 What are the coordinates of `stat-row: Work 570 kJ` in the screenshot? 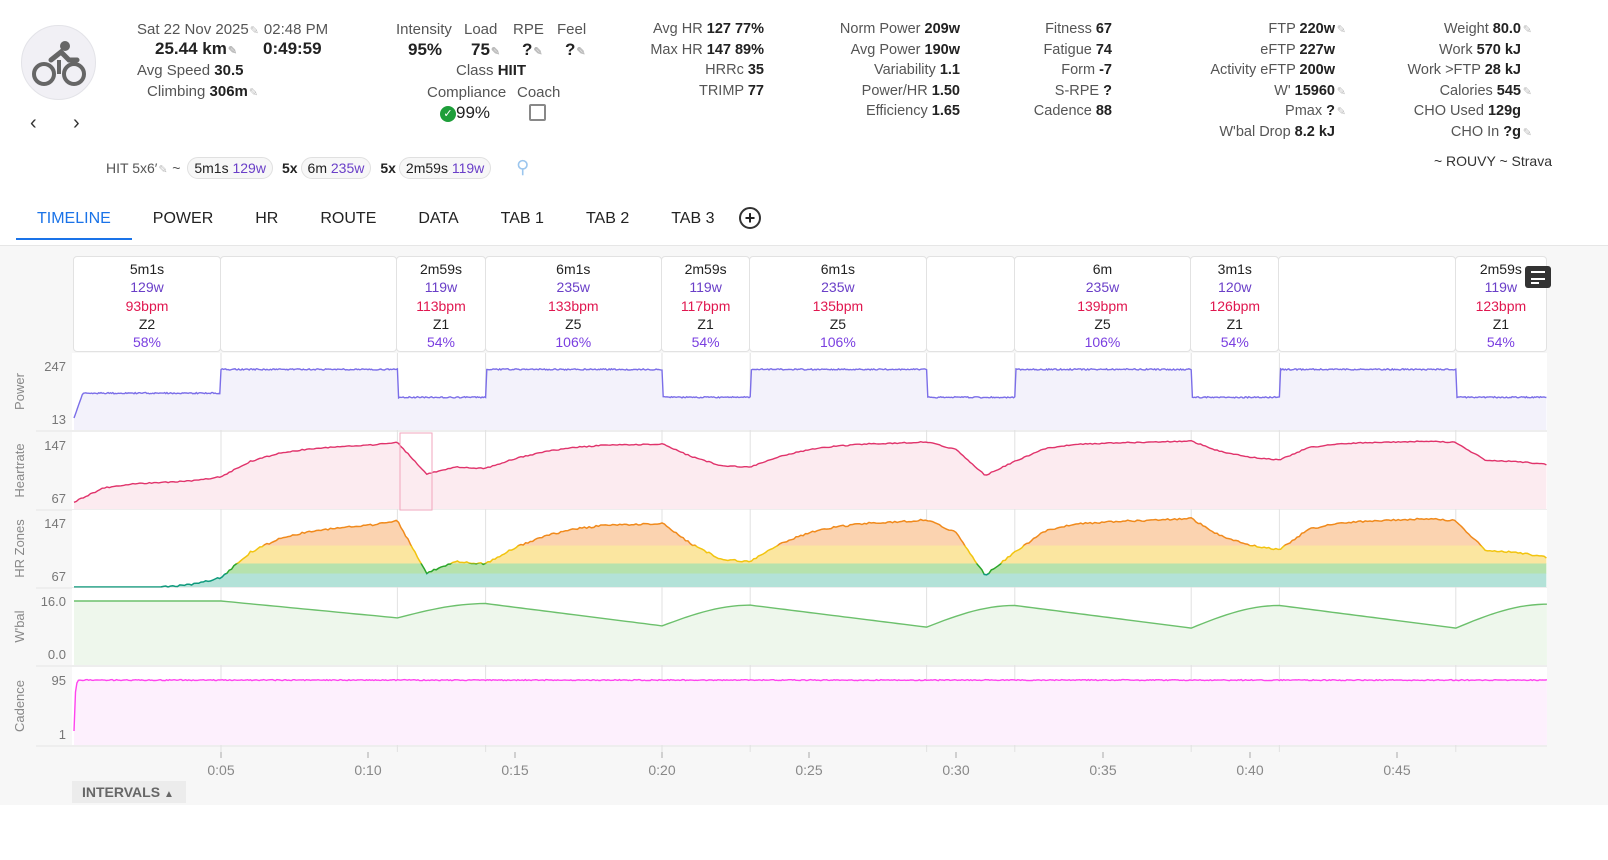 It's located at (1469, 50).